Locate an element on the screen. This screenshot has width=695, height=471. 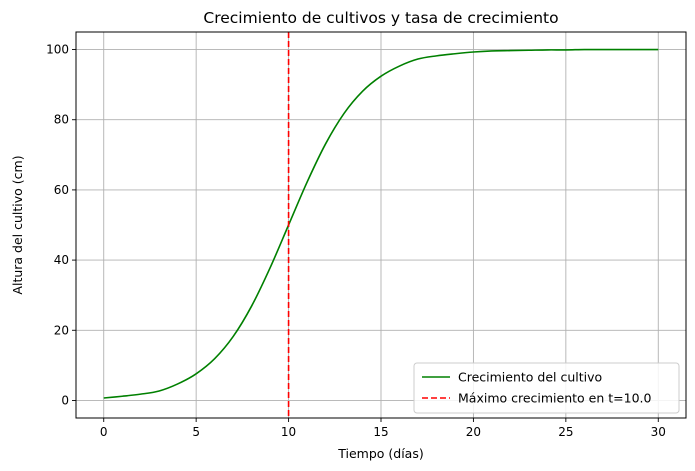
legend-box is located at coordinates (546, 388).